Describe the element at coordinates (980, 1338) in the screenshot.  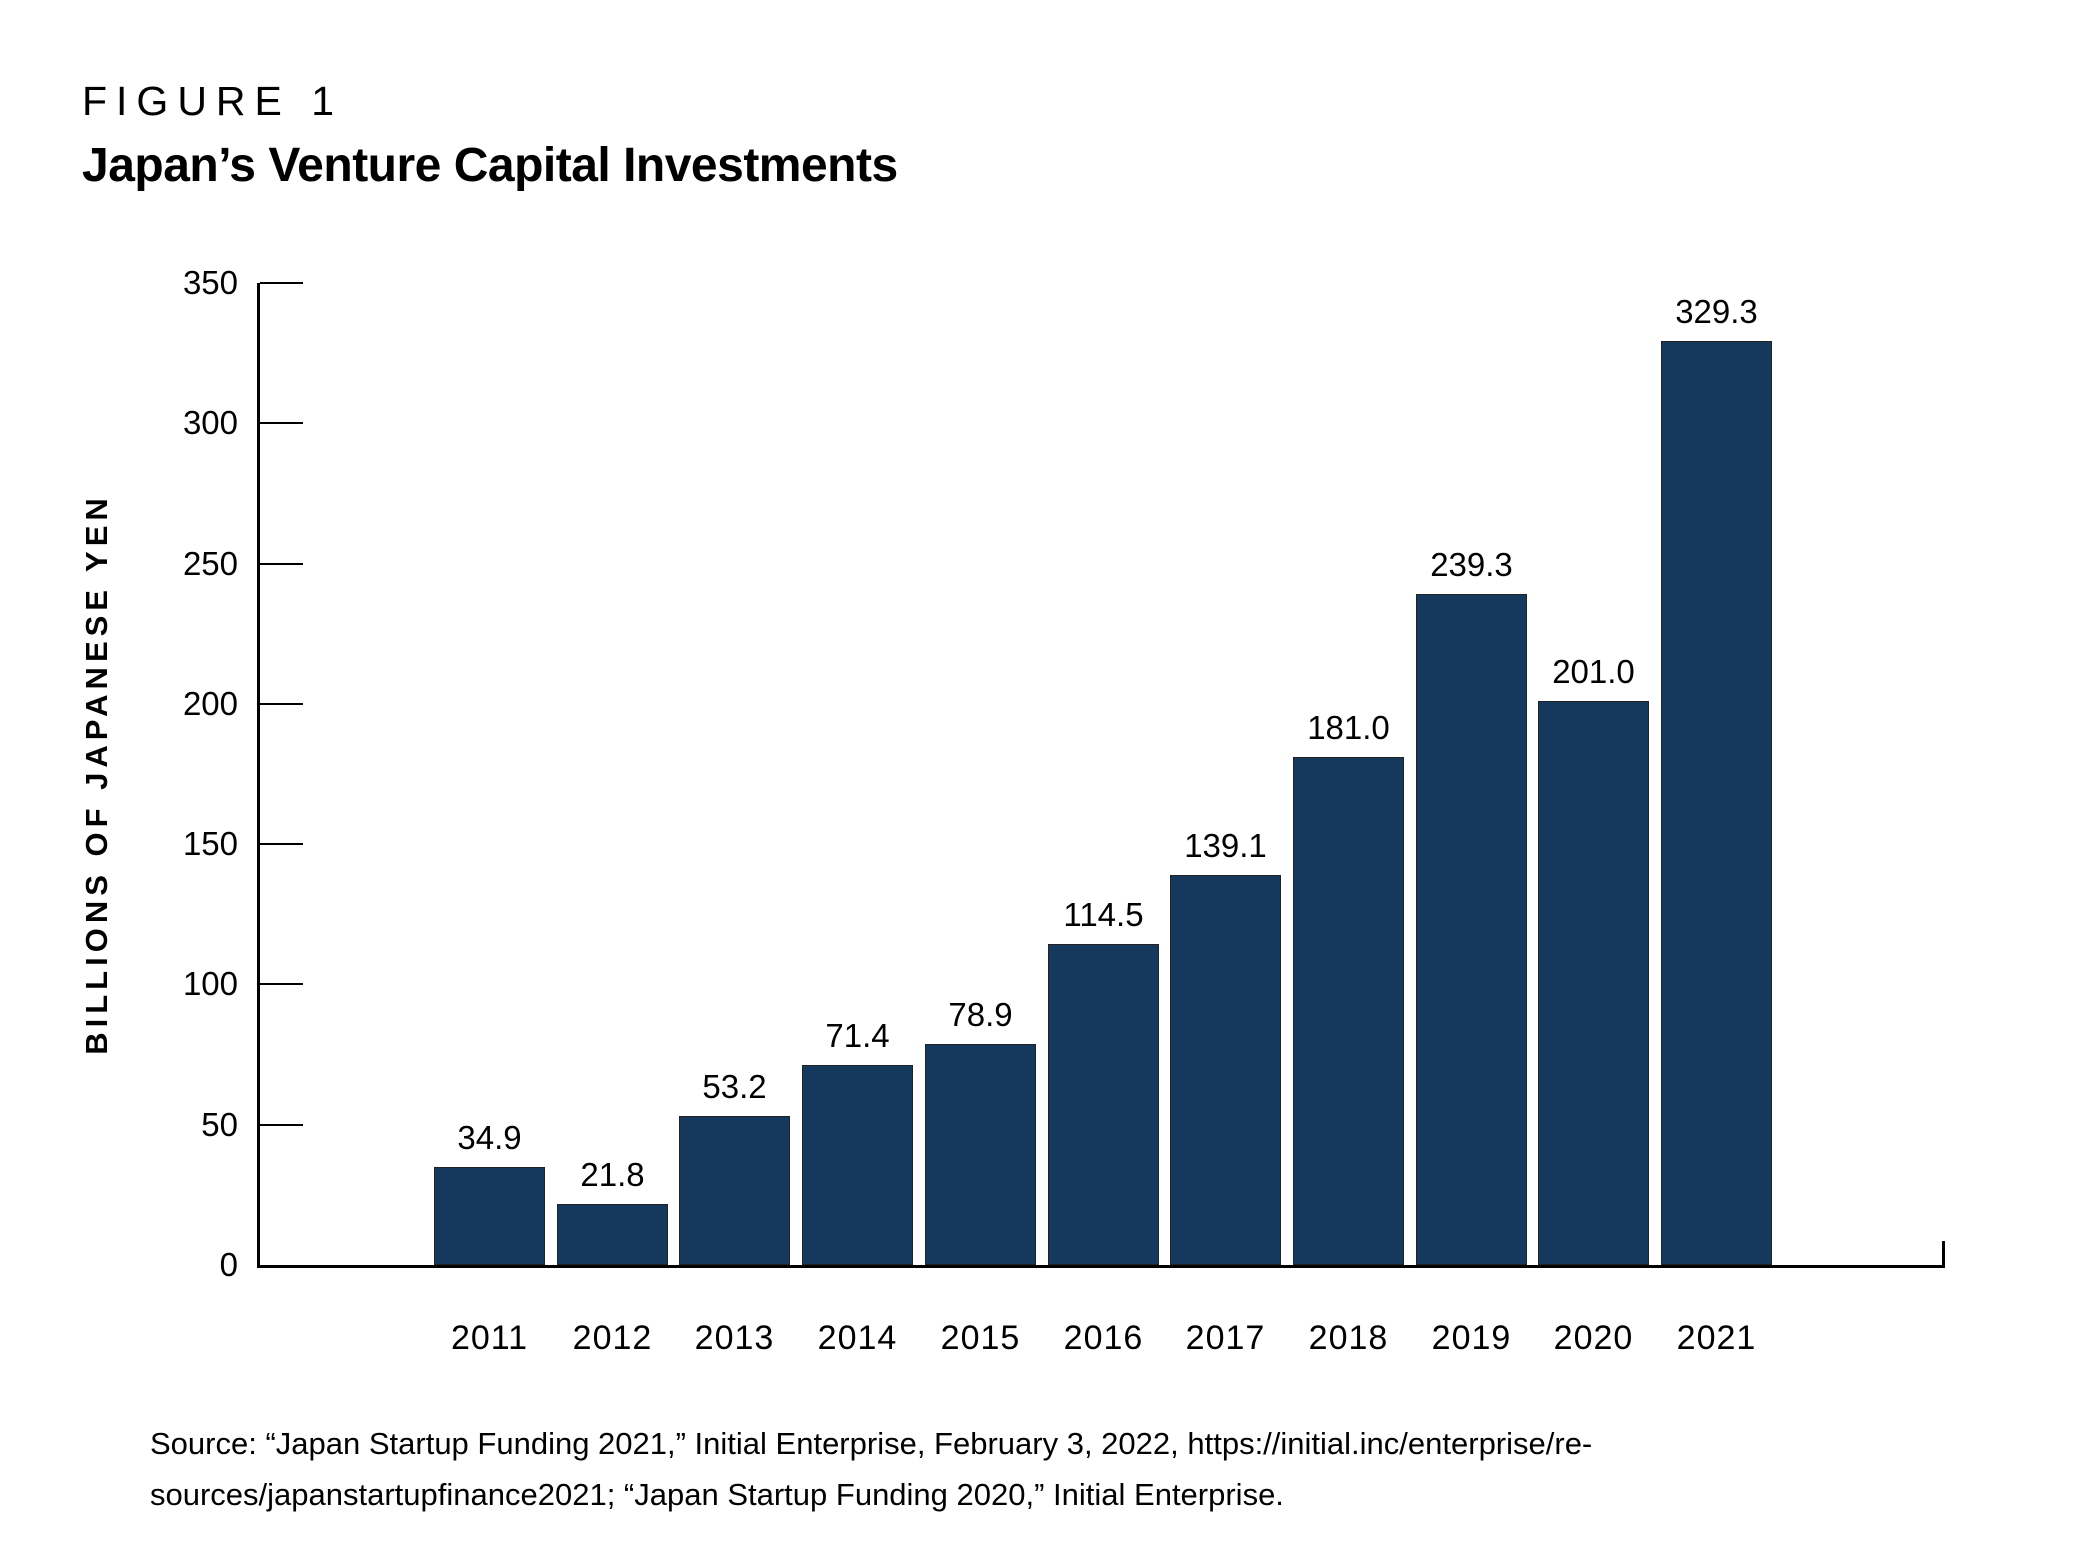
I see `x-tick-label-2015: 2015` at that location.